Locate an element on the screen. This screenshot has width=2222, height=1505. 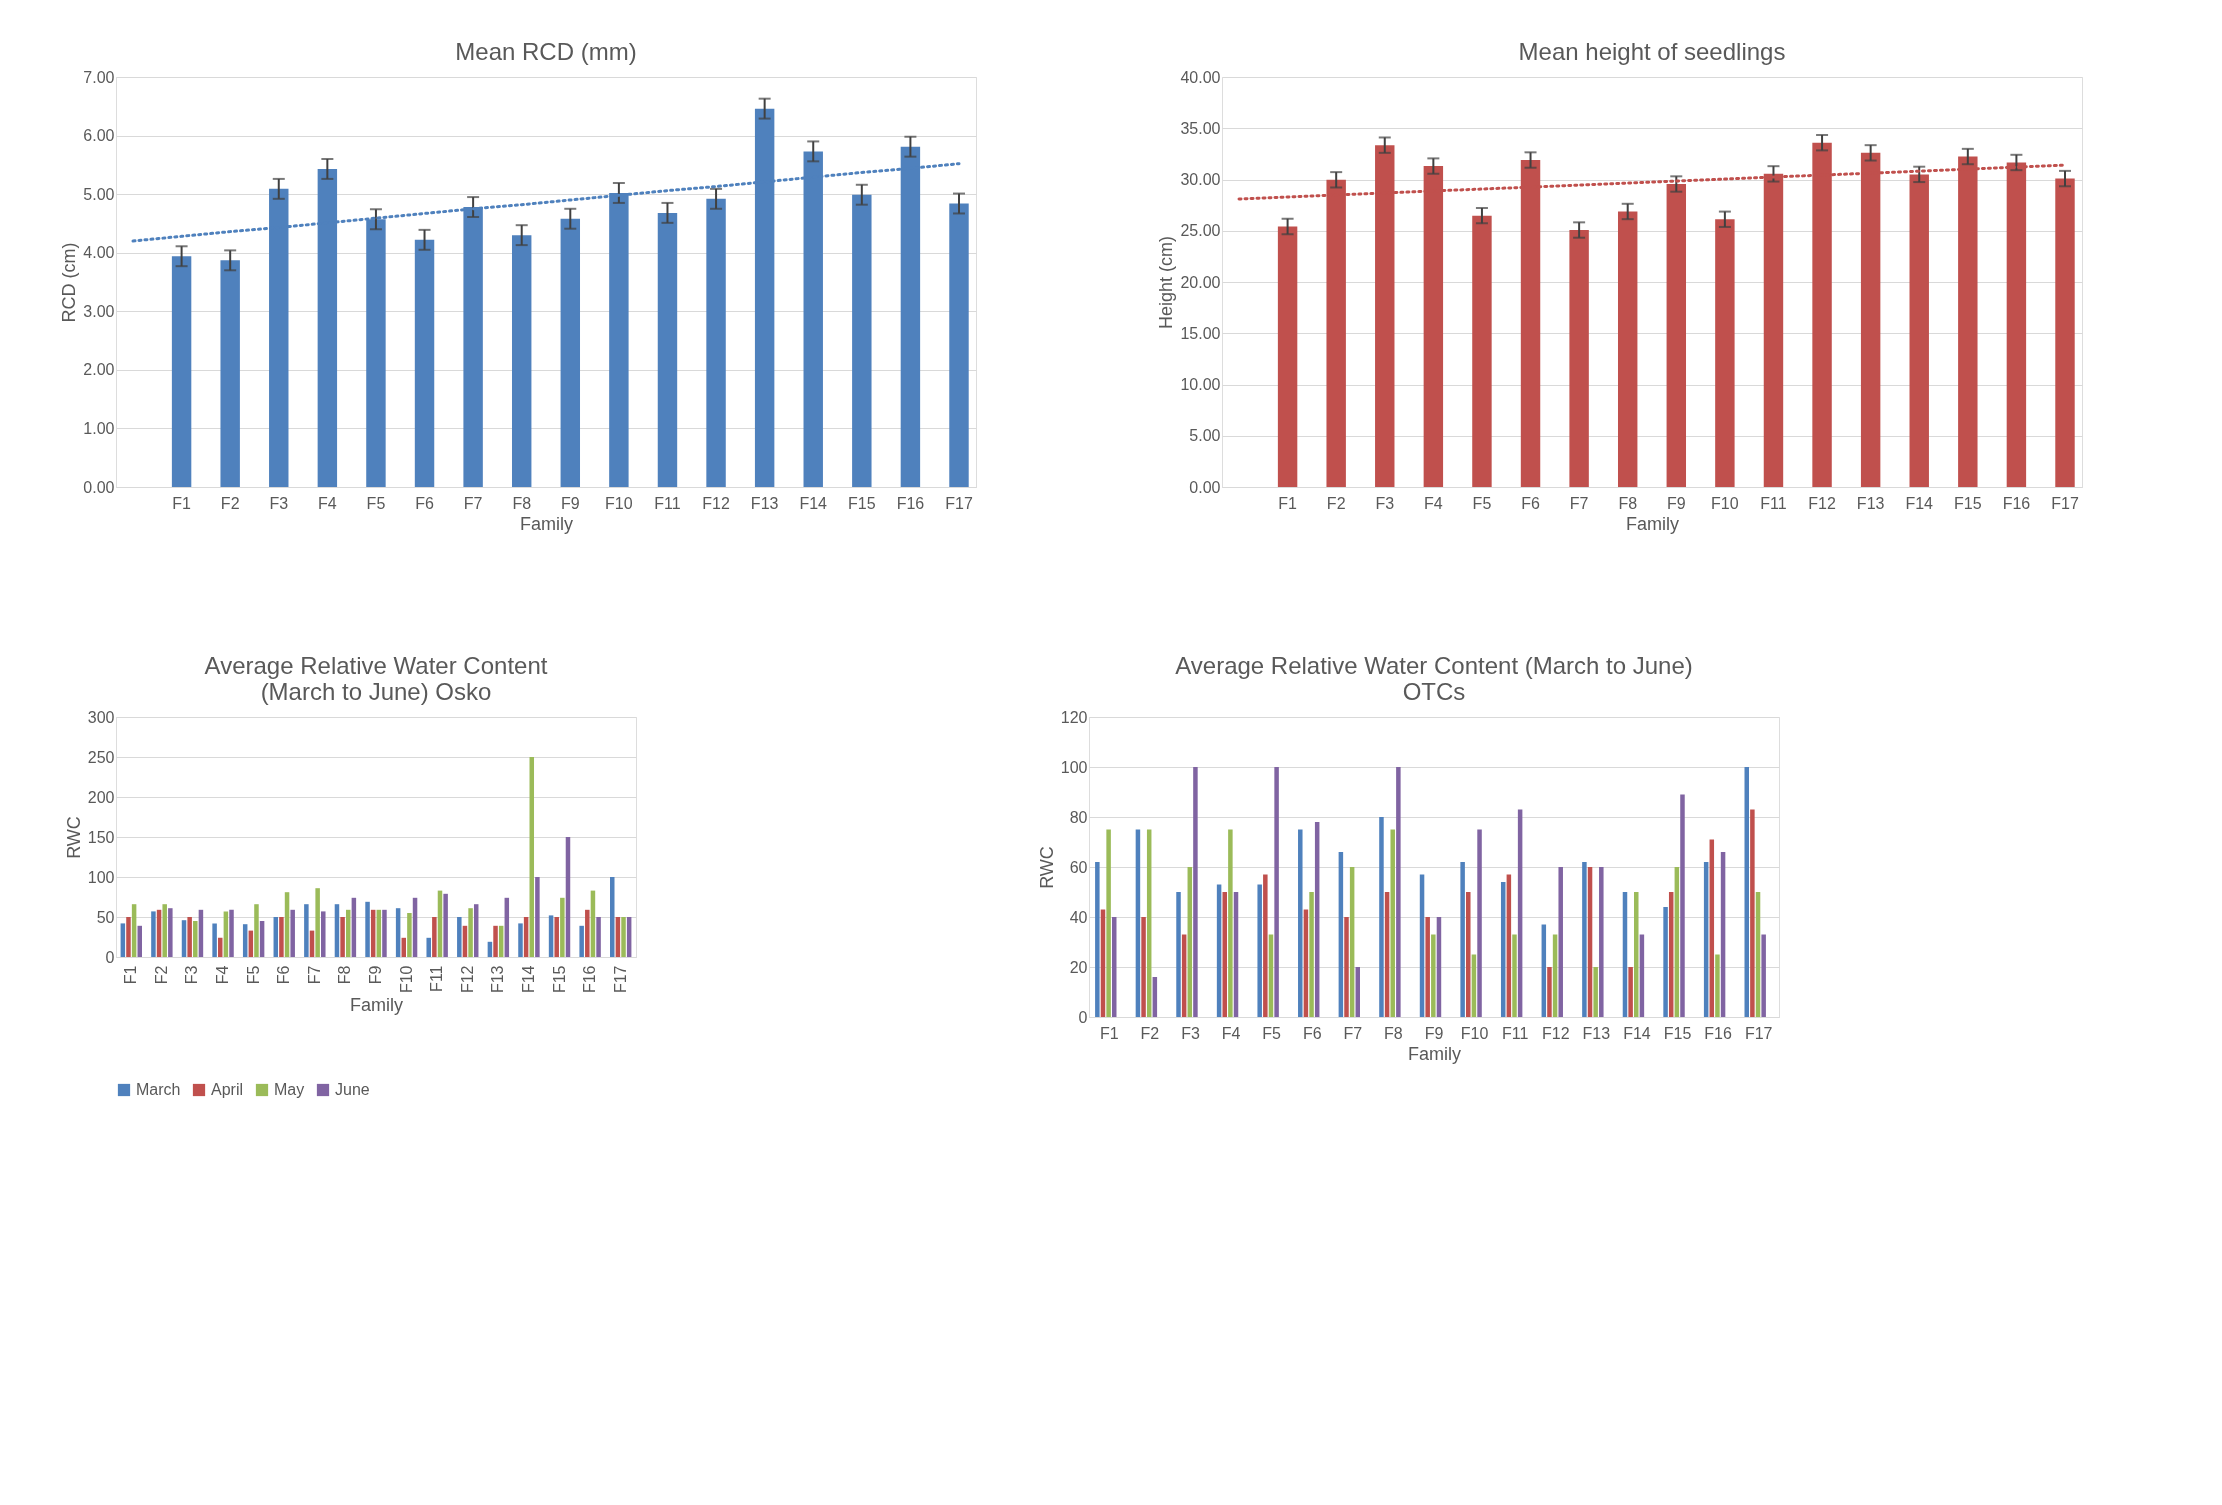
y-tick-label: 0.00 is located at coordinates (1205, 487).